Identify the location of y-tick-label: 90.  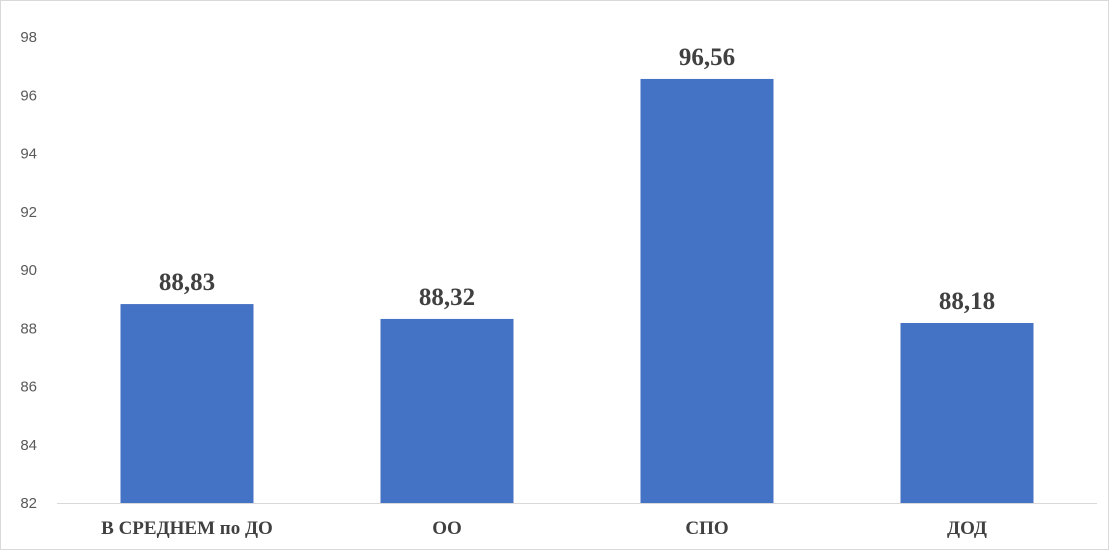
(28, 270).